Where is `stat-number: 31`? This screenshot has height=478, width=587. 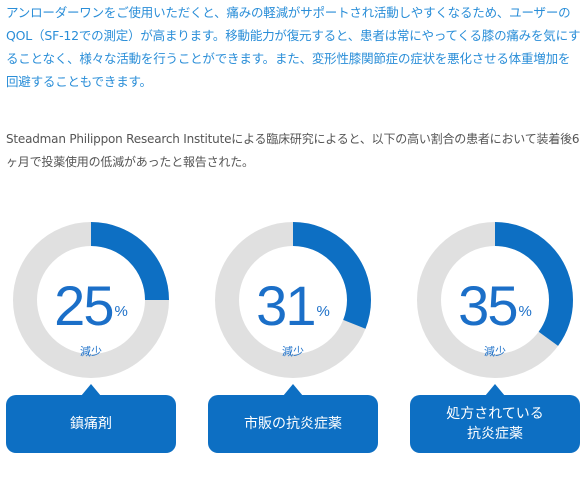
stat-number: 31 is located at coordinates (286, 305).